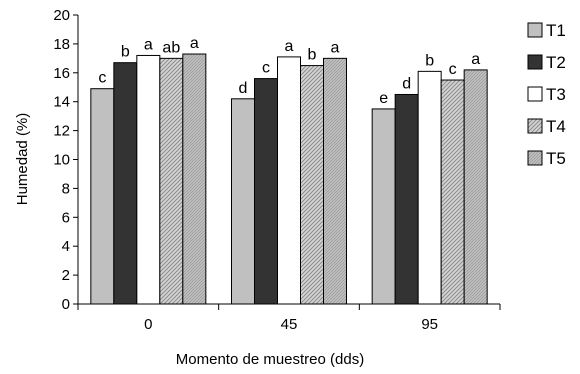  What do you see at coordinates (535, 158) in the screenshot?
I see `legend-swatch-t5` at bounding box center [535, 158].